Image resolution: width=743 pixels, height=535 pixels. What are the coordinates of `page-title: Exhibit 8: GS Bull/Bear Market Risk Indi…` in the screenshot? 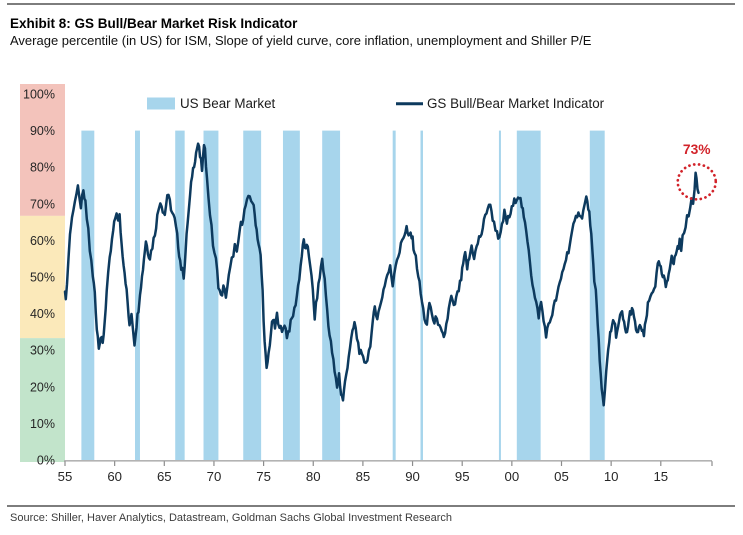 It's located at (154, 23).